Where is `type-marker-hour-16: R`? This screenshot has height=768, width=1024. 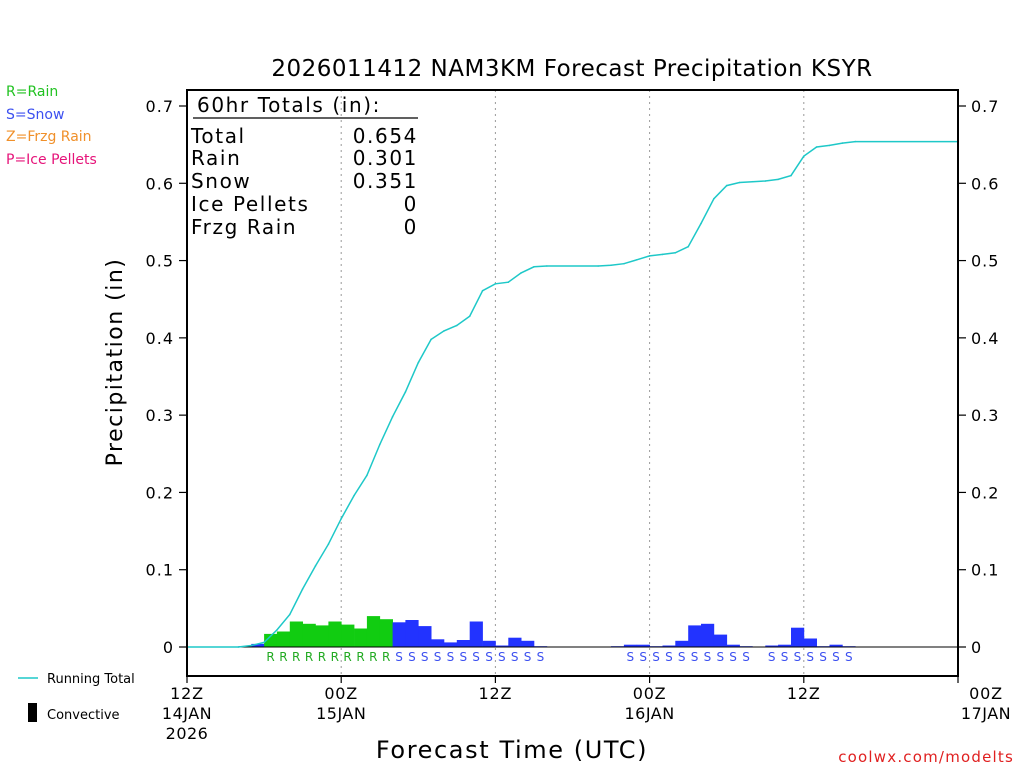 type-marker-hour-16: R is located at coordinates (386, 657).